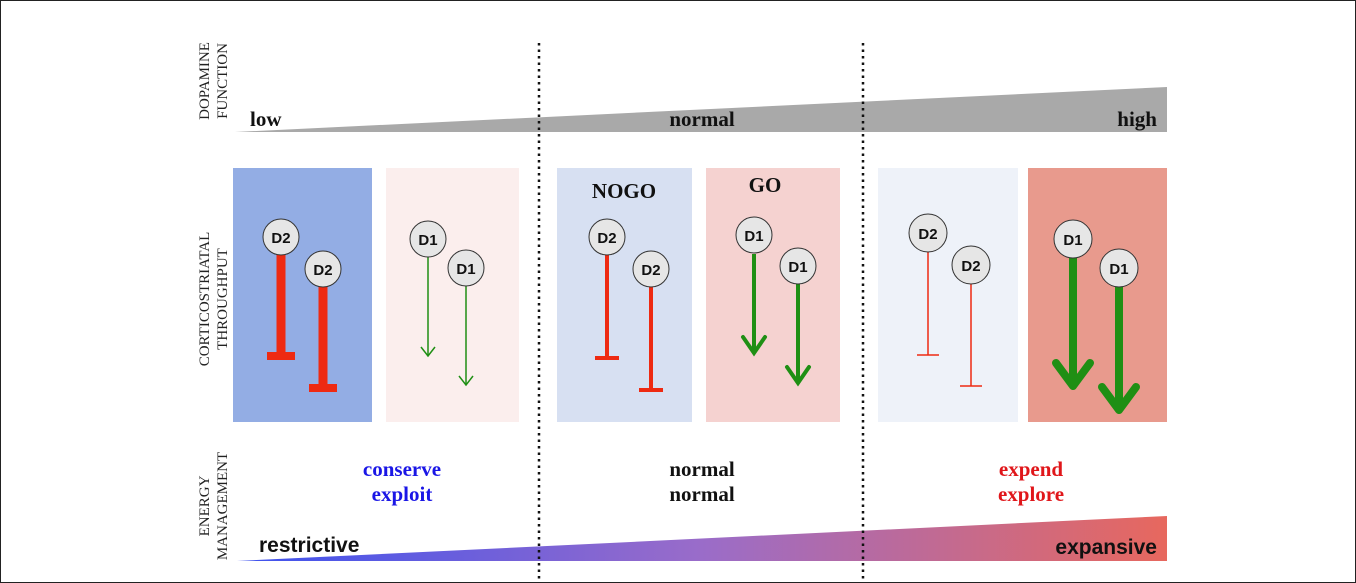  I want to click on energy-scale-right: expansive, so click(1106, 547).